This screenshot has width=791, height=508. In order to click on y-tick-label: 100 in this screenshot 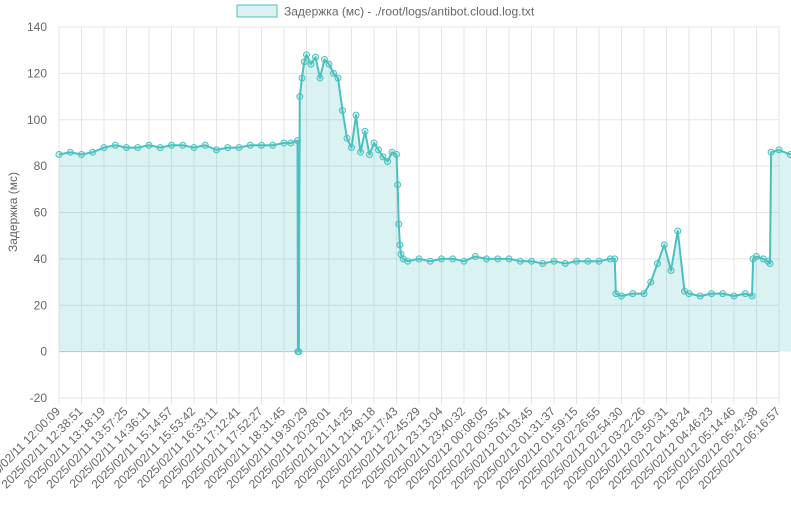, I will do `click(37, 120)`.